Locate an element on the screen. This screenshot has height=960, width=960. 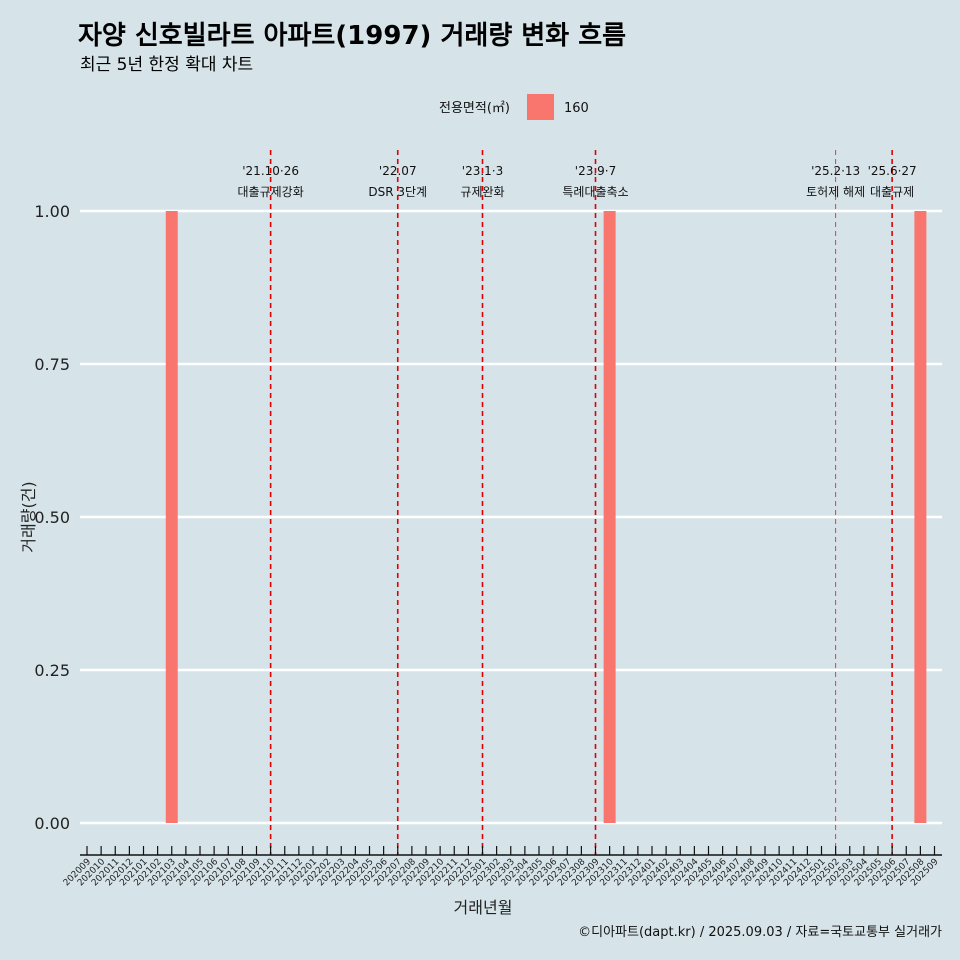
legend-title: 전용면적(㎡) is located at coordinates (474, 108).